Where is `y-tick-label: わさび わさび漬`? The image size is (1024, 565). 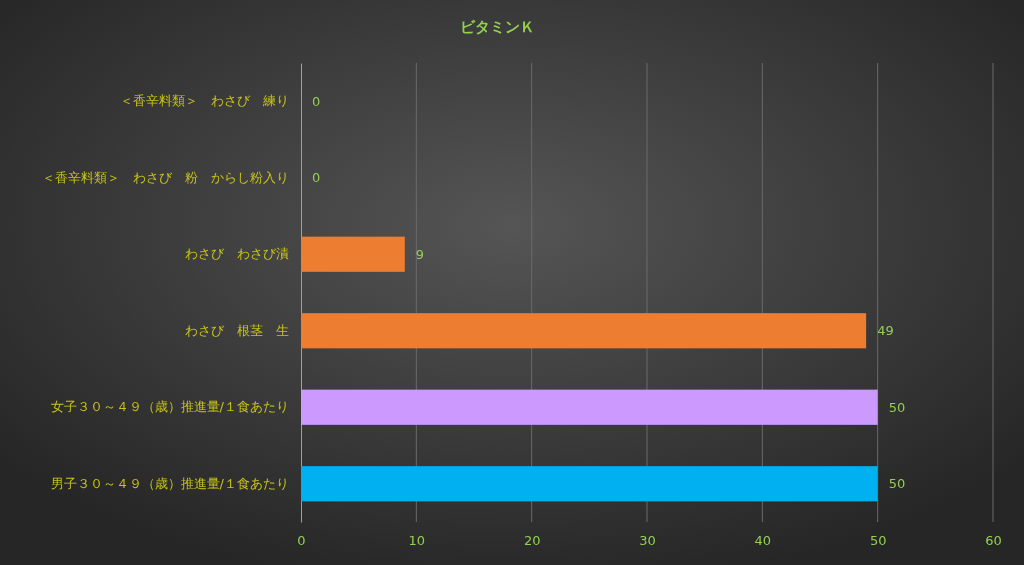 y-tick-label: わさび わさび漬 is located at coordinates (237, 254).